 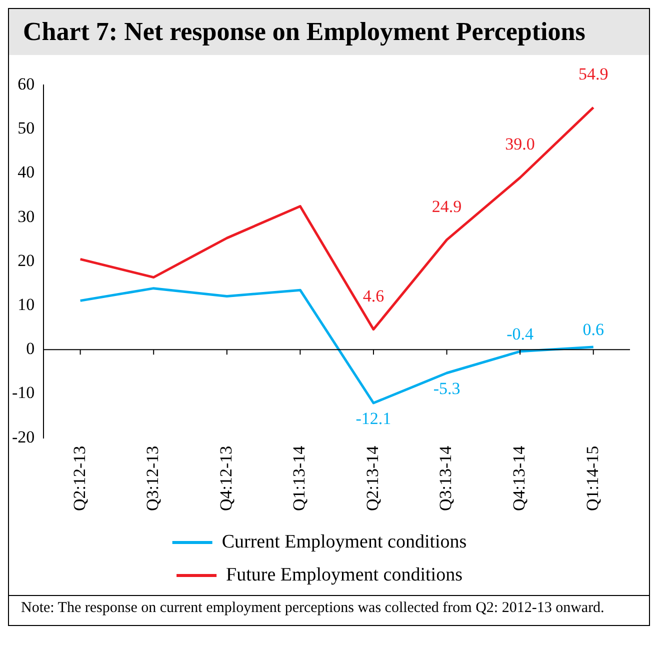 I want to click on text: Note: The response on current employment perceptions was collected from Q2: 2012-13 onward., so click(x=329, y=610).